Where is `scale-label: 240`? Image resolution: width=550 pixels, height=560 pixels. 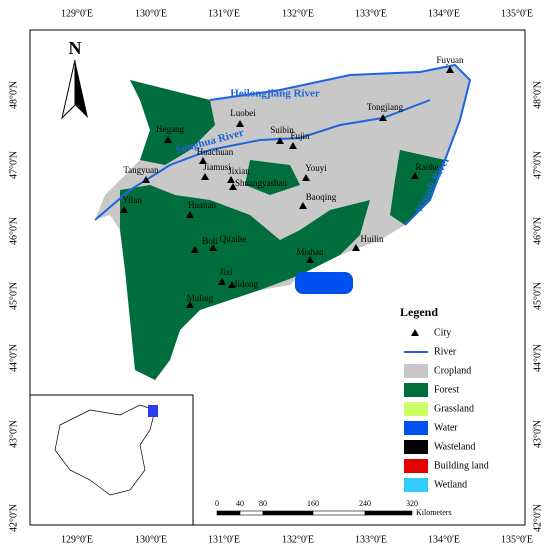
scale-label: 240 is located at coordinates (365, 503).